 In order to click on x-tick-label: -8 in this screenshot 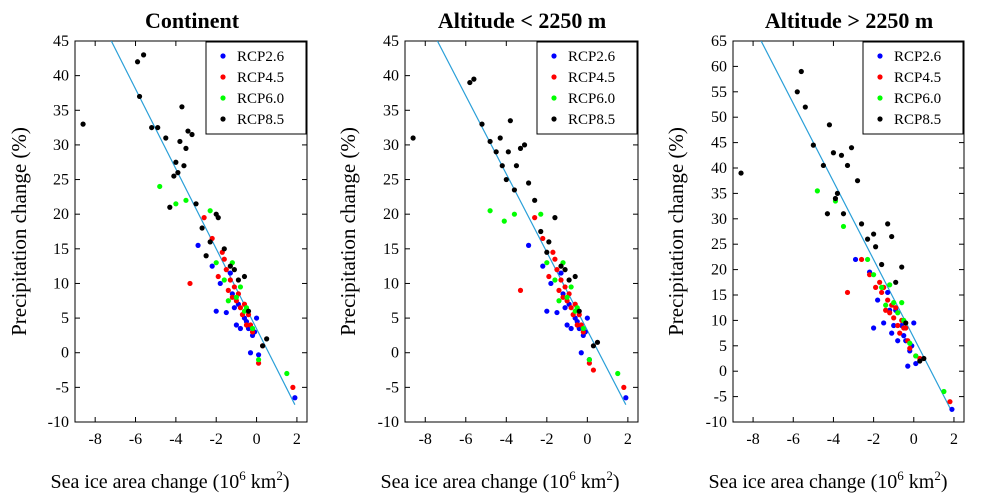, I will do `click(425, 439)`.